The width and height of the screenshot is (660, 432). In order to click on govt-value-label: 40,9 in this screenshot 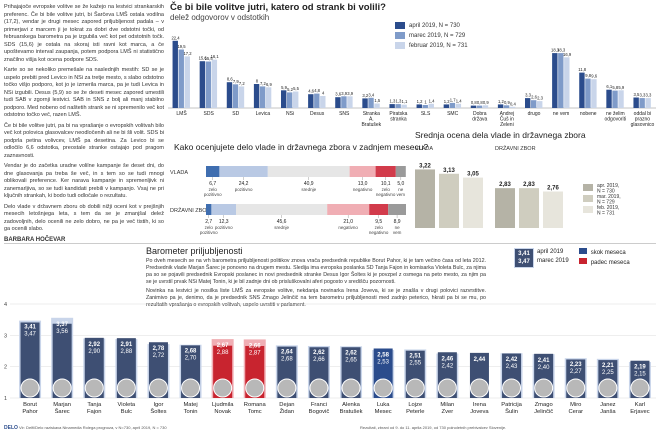, I will do `click(309, 184)`.